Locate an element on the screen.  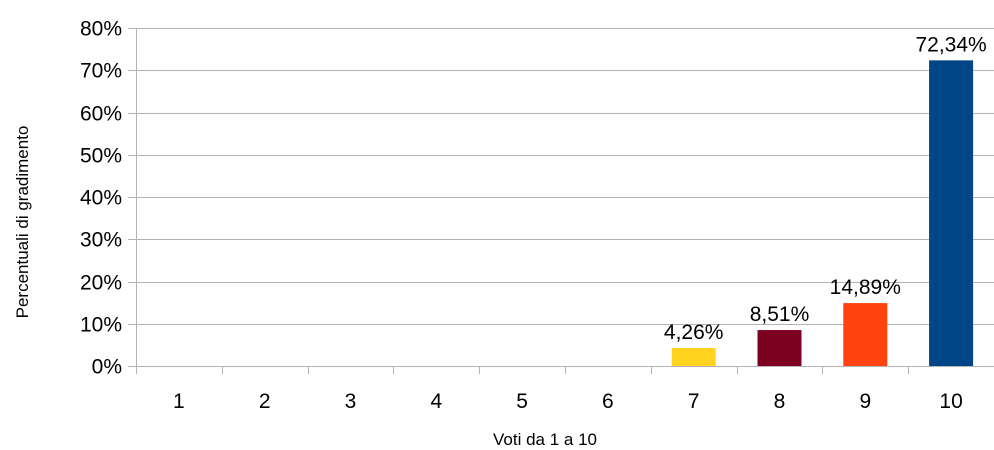
x-tick-label: 1 is located at coordinates (179, 401).